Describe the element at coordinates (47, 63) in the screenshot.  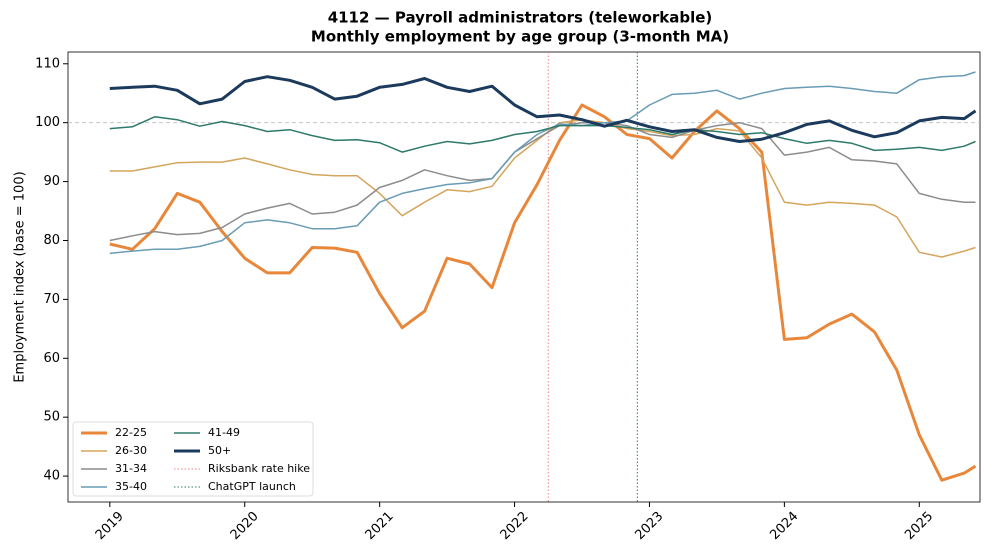
I see `y-tick-label: 110` at that location.